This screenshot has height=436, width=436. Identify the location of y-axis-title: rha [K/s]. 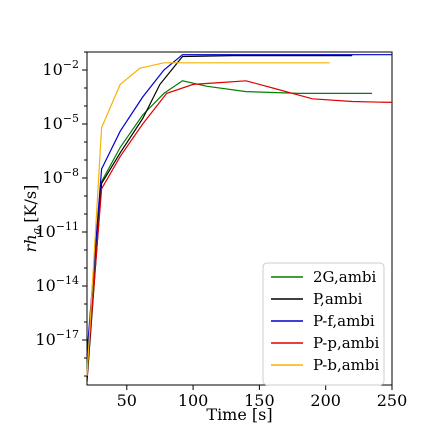
(32, 219).